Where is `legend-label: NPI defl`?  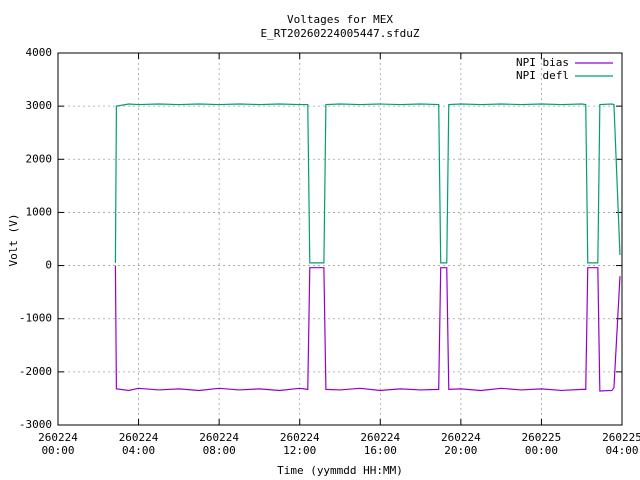
legend-label: NPI defl is located at coordinates (542, 75).